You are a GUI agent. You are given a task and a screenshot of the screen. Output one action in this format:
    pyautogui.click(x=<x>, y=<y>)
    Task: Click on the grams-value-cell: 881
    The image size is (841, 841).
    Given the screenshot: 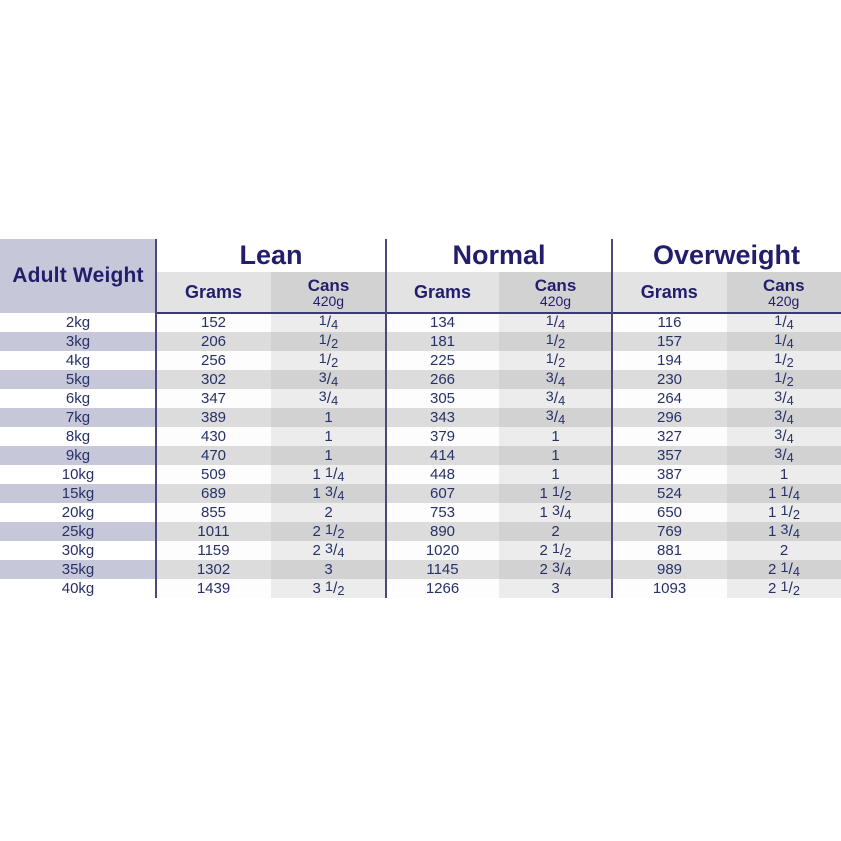 What is the action you would take?
    pyautogui.click(x=669, y=550)
    